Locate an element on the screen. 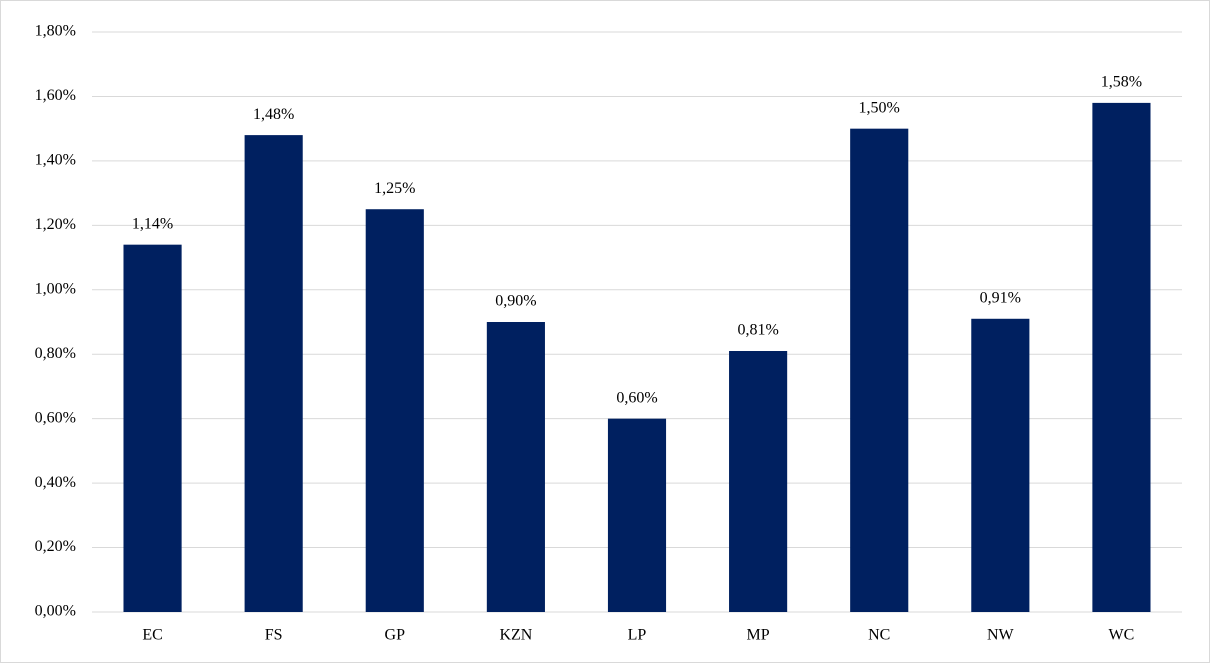 This screenshot has height=664, width=1211. x-tick-label: GP is located at coordinates (395, 635).